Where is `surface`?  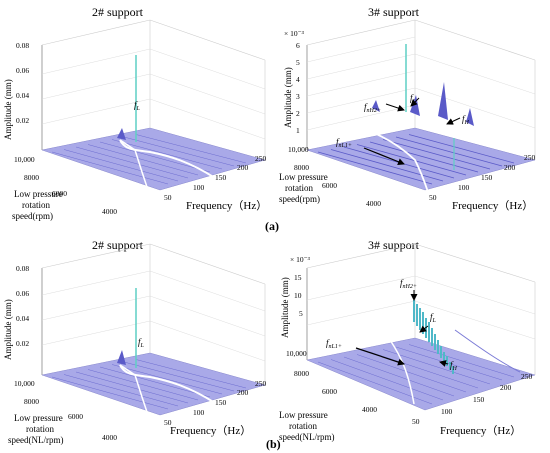
surface is located at coordinates (421, 374).